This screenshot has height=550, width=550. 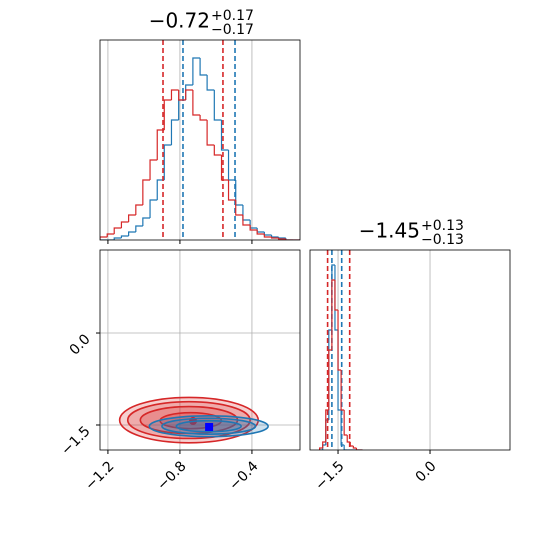 What do you see at coordinates (171, 475) in the screenshot?
I see `x-tick-label: −0.8` at bounding box center [171, 475].